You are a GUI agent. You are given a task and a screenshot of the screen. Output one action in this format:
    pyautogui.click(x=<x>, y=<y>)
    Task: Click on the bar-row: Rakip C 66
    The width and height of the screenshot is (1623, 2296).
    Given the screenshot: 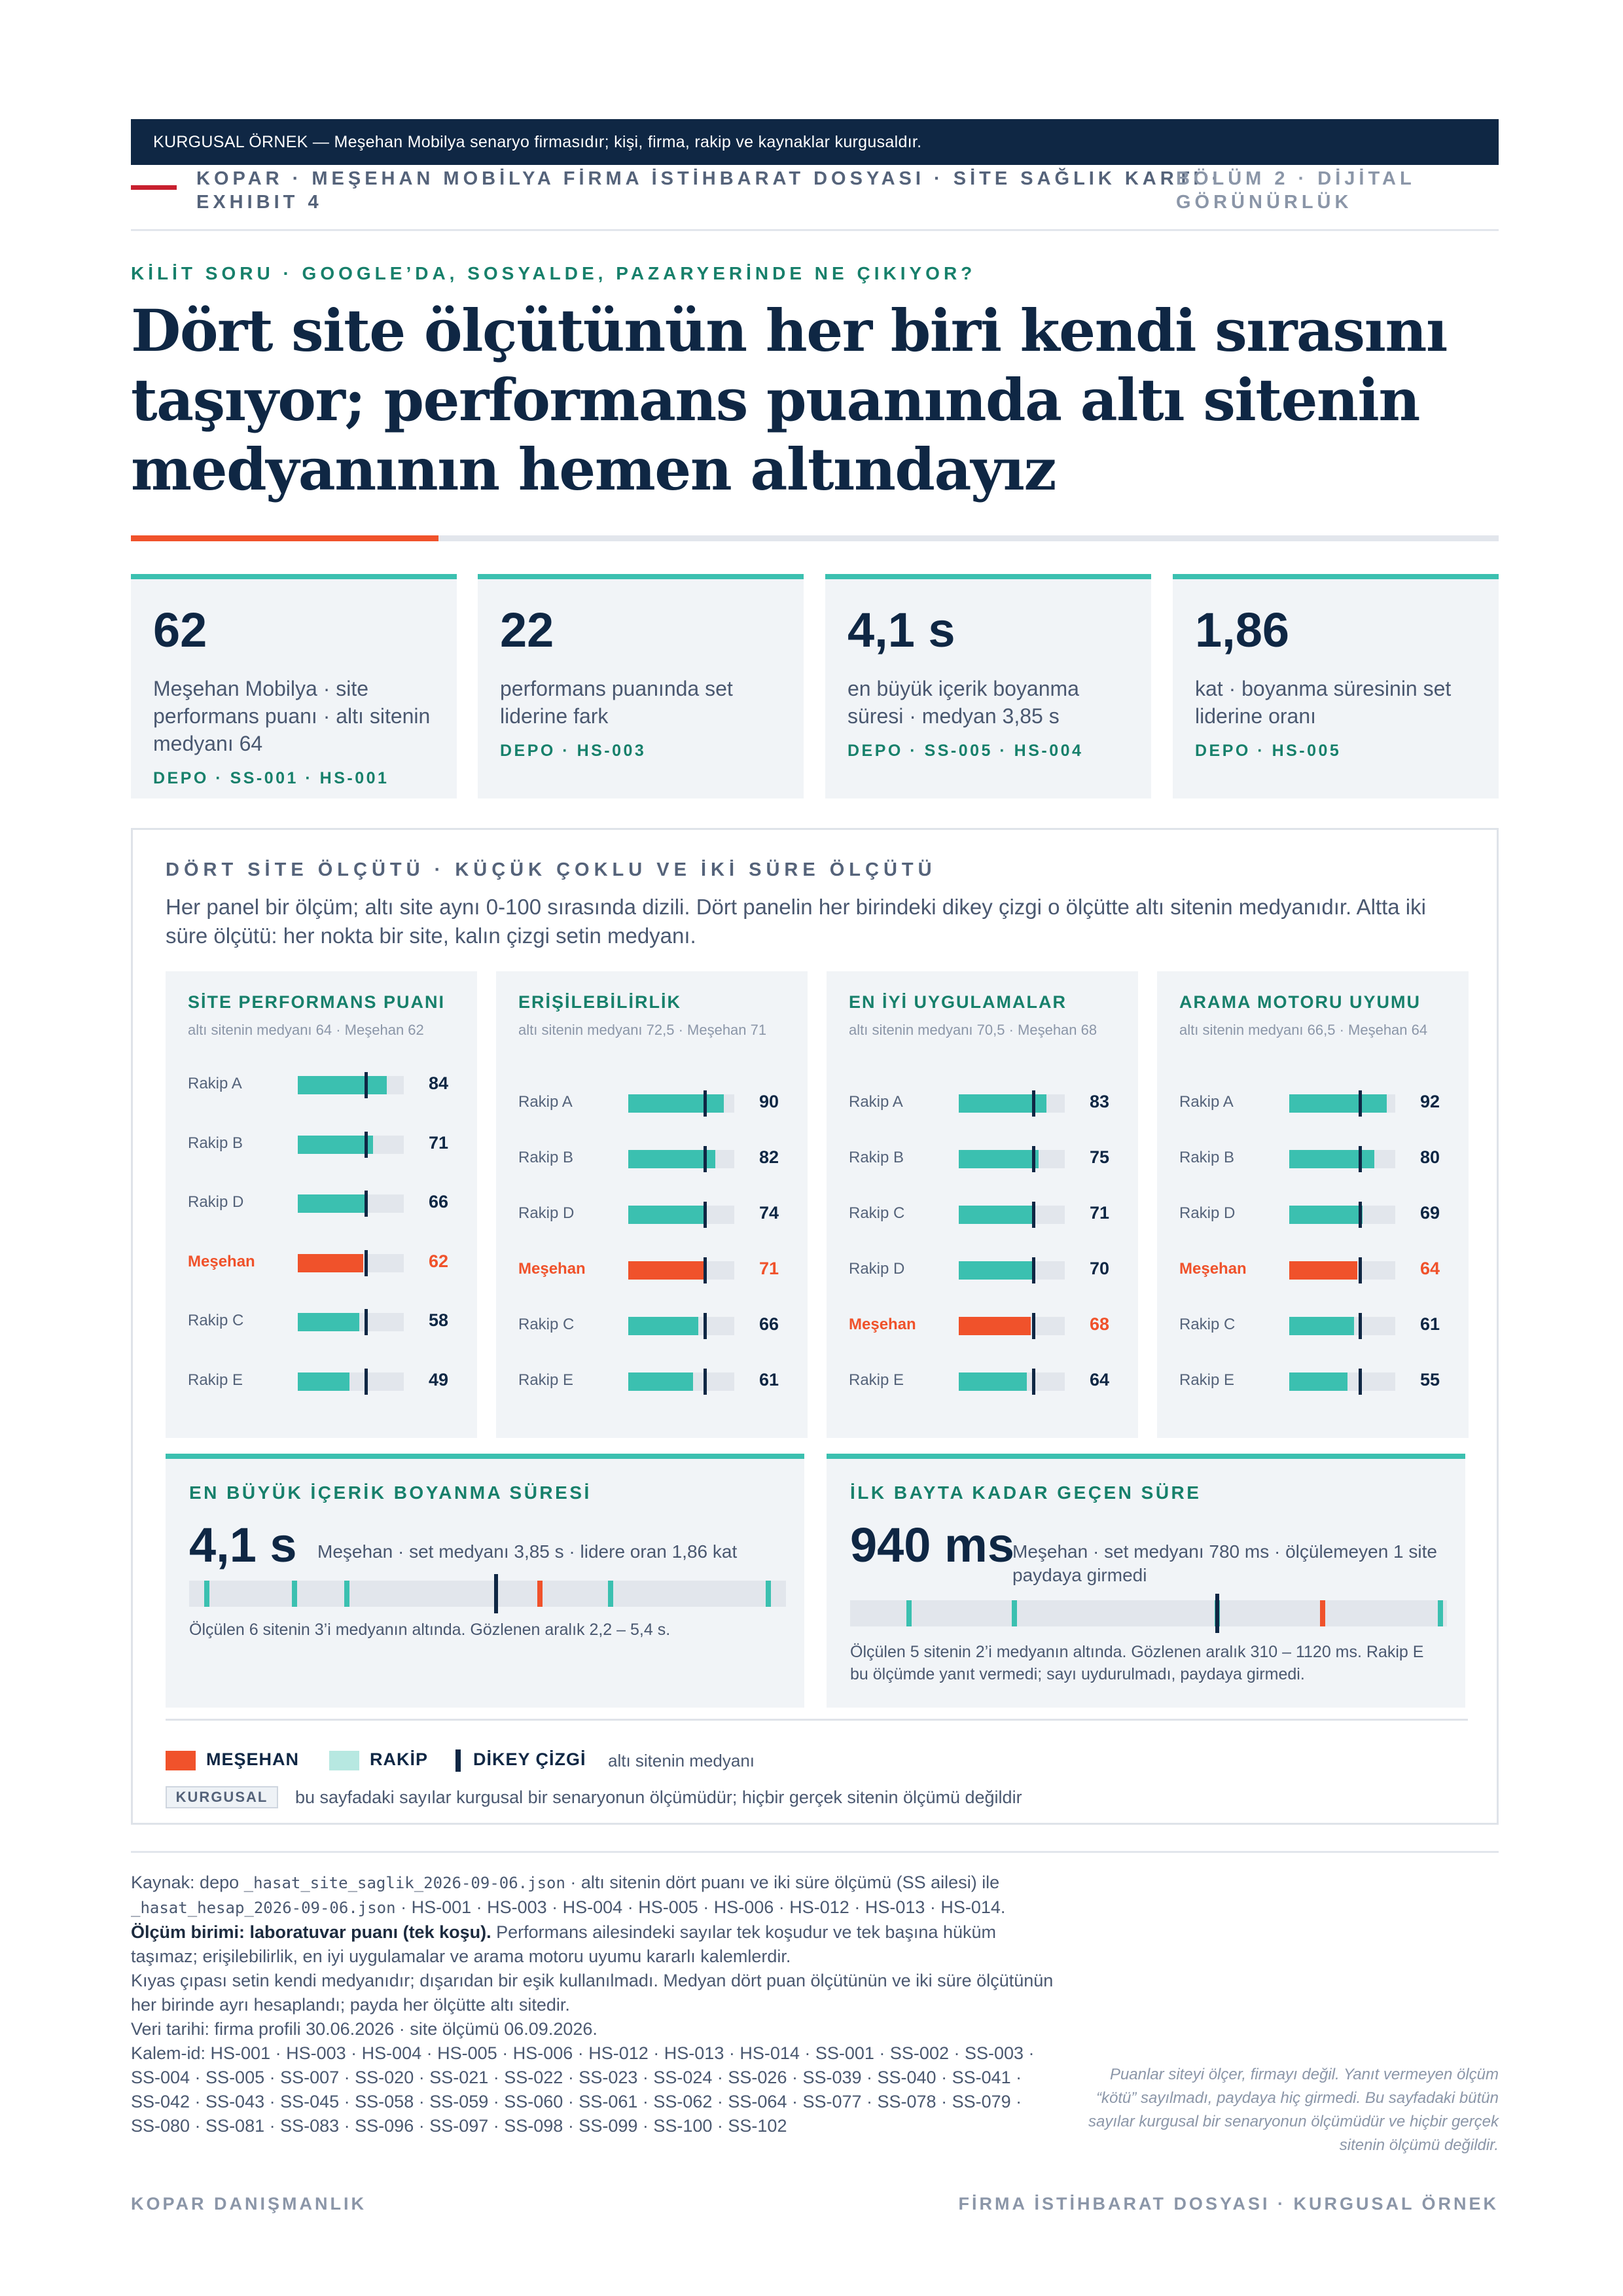 What is the action you would take?
    pyautogui.click(x=655, y=1325)
    